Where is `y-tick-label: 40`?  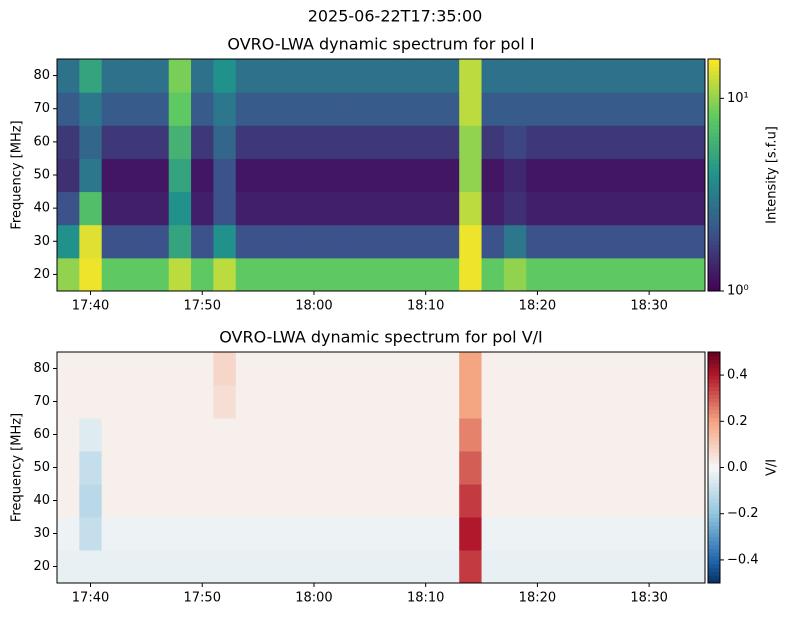
y-tick-label: 40 is located at coordinates (41, 208).